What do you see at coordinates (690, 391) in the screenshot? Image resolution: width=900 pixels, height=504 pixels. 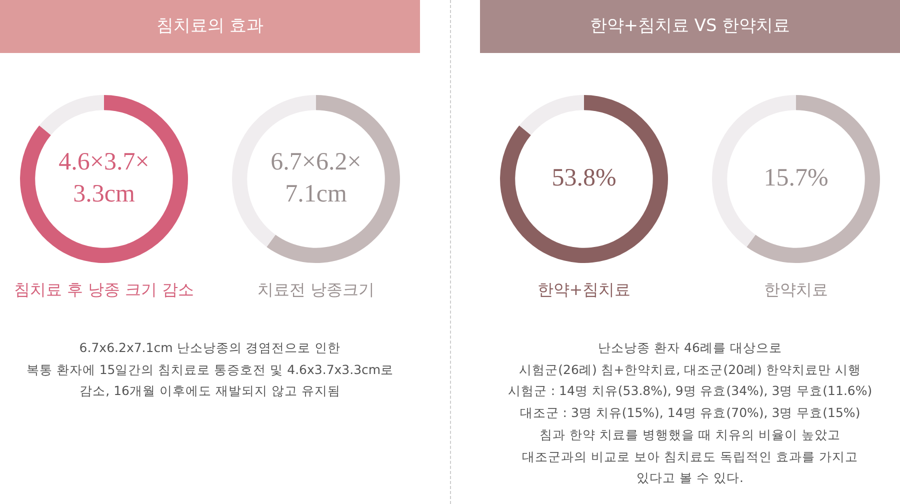 I see `text: 시험군 : 14명 치유(53.8%), 9명 유효(34%), 3명 무효(11.6%)` at bounding box center [690, 391].